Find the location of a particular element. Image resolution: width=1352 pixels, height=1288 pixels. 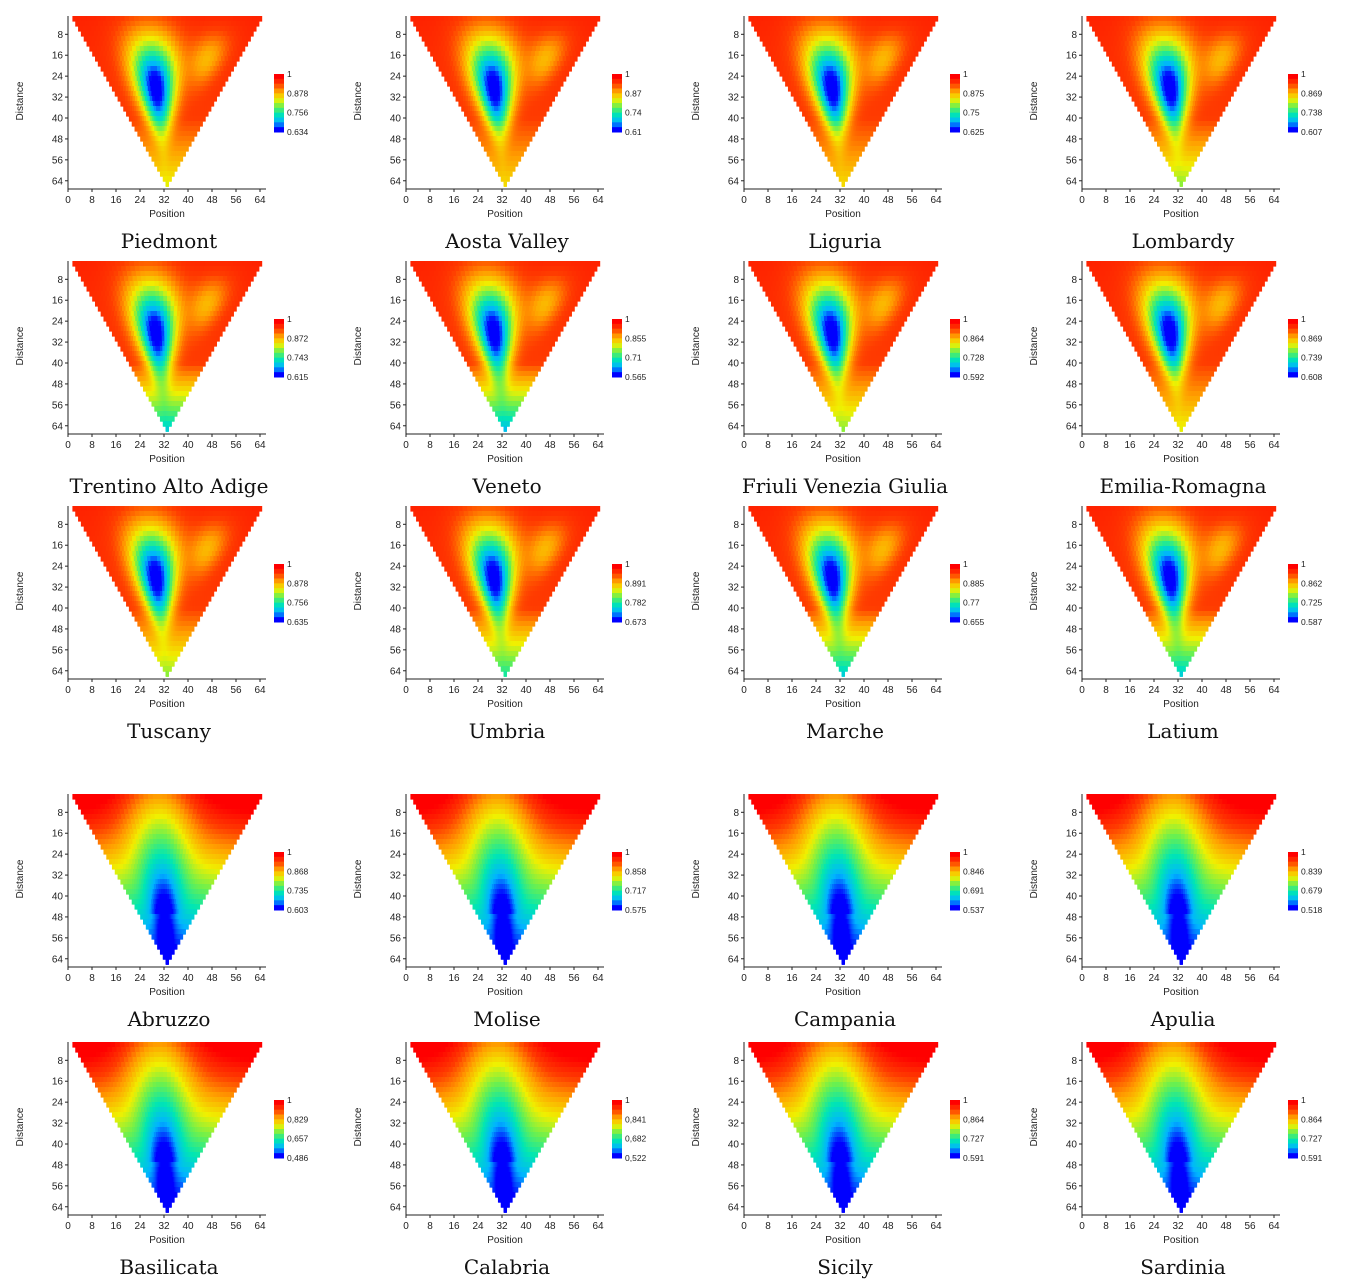

y-tick-label: 16 is located at coordinates (396, 56).